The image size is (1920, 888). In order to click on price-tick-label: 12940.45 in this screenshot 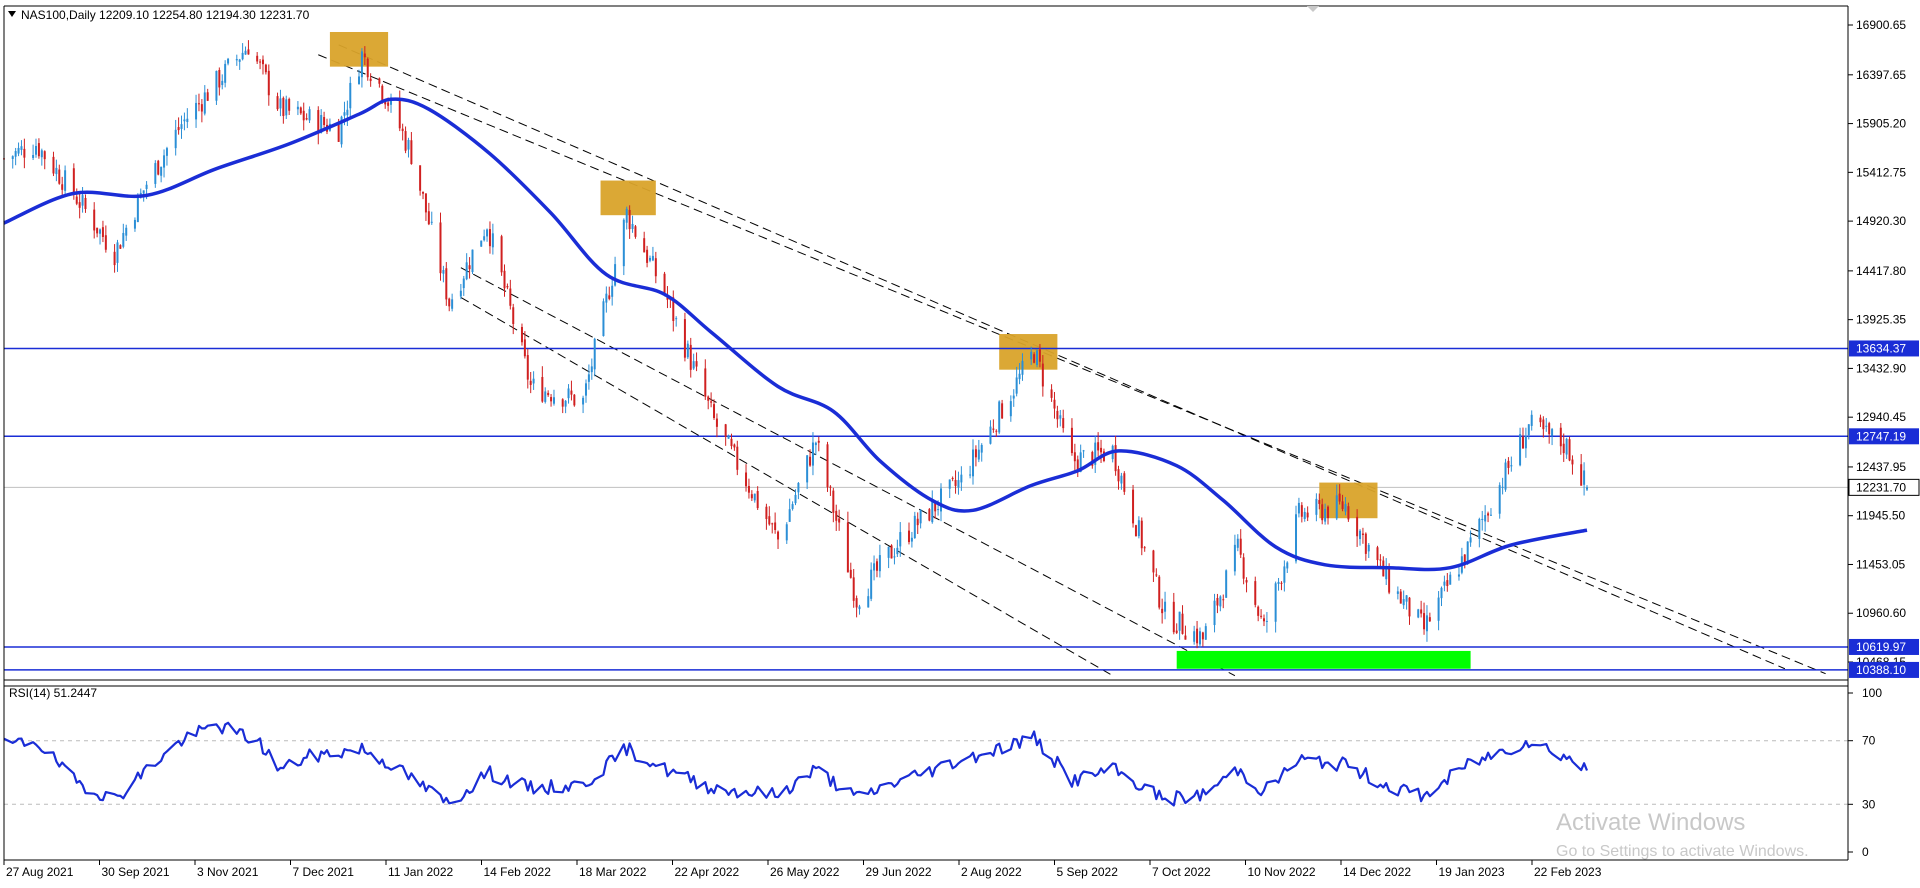, I will do `click(1881, 417)`.